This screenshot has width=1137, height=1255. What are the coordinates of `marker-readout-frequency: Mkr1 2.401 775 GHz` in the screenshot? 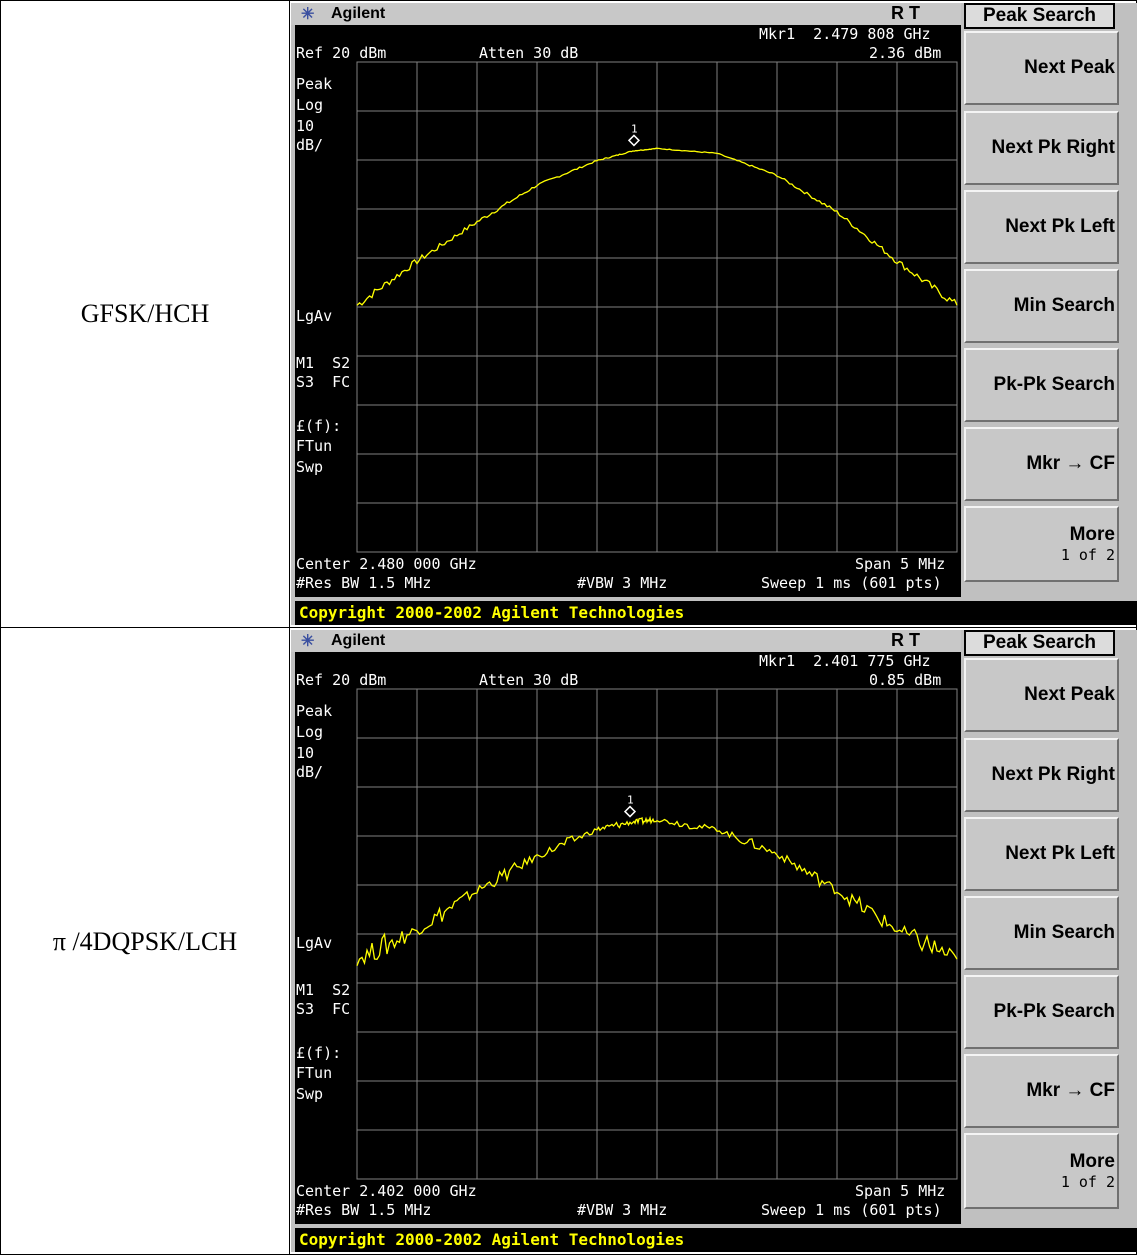 It's located at (845, 661).